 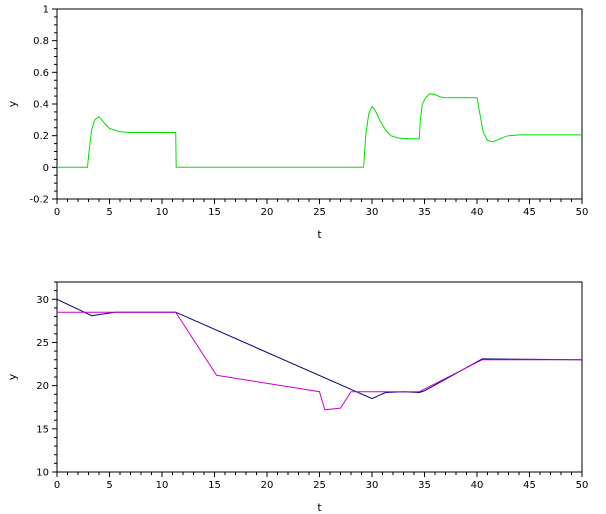 I want to click on y-tick-label: 20, so click(x=42, y=386).